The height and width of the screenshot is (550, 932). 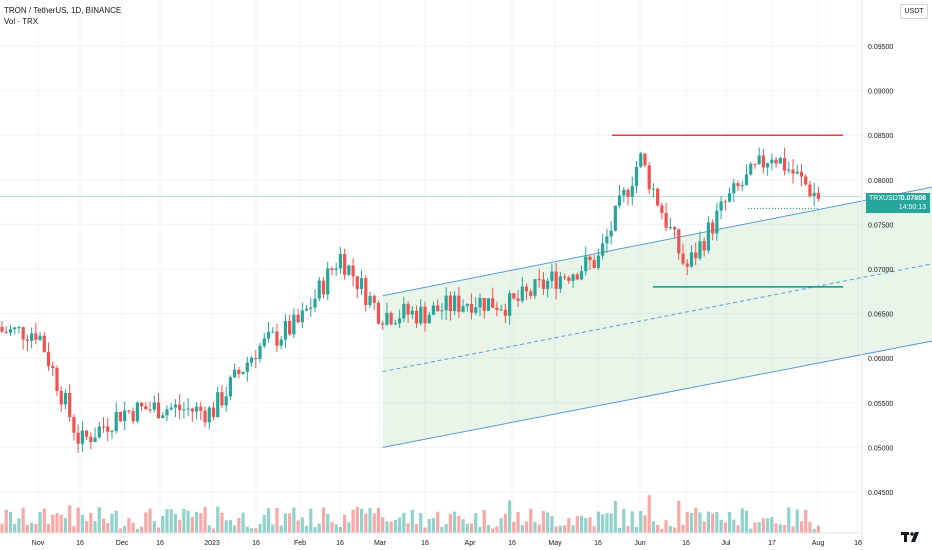 I want to click on last-price-label: TRXUSDT 0.07808 14:50:13, so click(x=898, y=203).